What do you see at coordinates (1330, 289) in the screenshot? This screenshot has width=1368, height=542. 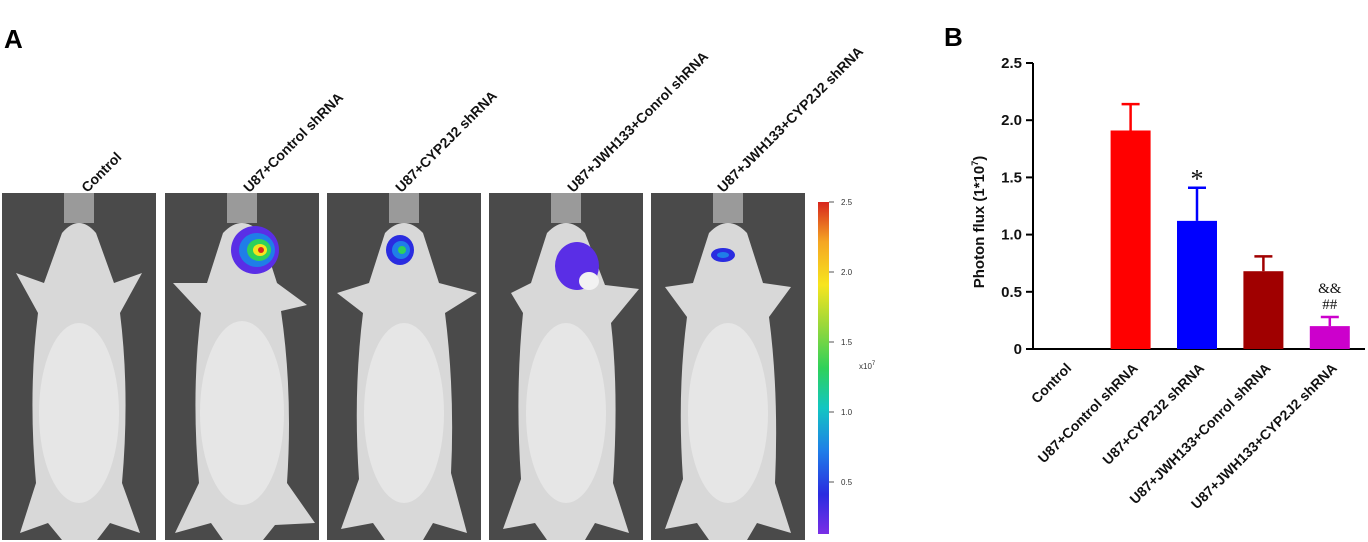 I see `significance-marker: &&` at bounding box center [1330, 289].